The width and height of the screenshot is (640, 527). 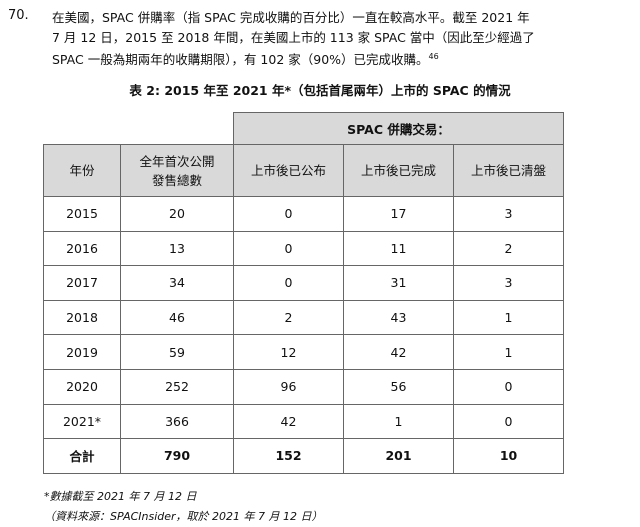 I want to click on table-row: 2020 252 96 56 0, so click(x=304, y=386).